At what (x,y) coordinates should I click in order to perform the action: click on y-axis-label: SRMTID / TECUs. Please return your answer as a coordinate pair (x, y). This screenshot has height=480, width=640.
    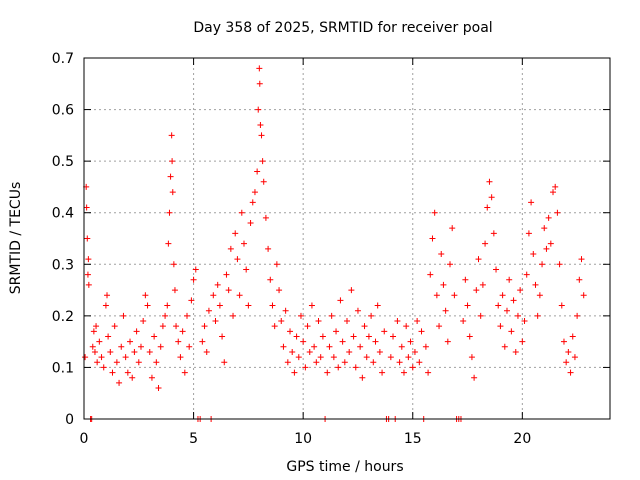
    Looking at the image, I should click on (16, 238).